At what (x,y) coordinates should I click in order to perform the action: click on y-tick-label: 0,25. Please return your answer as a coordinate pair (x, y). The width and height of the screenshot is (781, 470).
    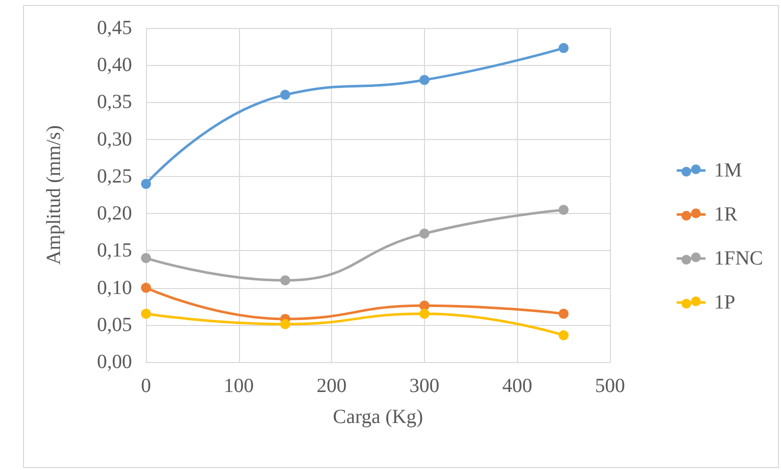
    Looking at the image, I should click on (114, 176).